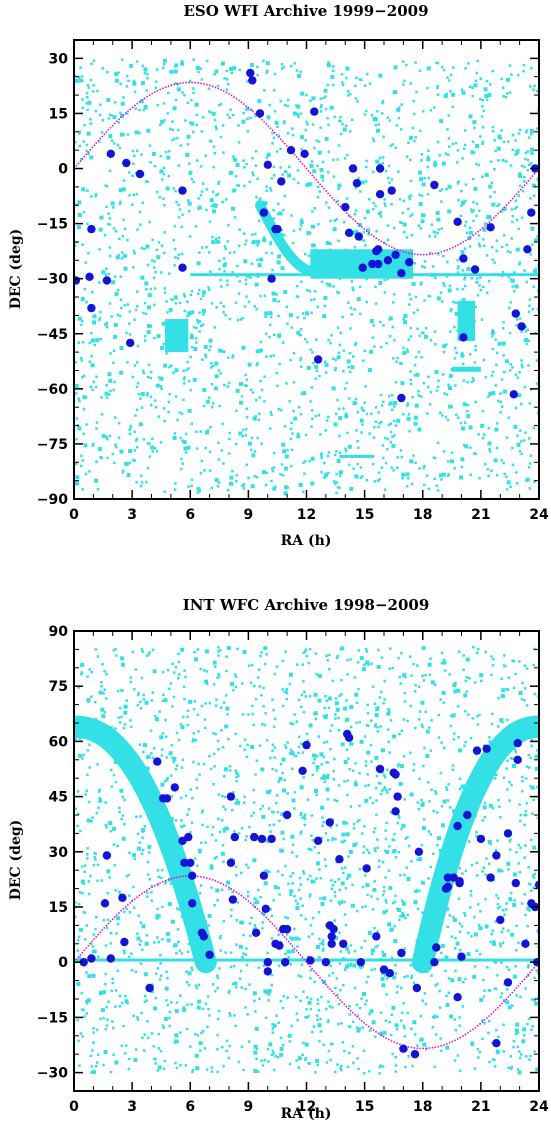 Image resolution: width=551 pixels, height=1124 pixels. Describe the element at coordinates (132, 1107) in the screenshot. I see `x-tick-label: 3` at that location.